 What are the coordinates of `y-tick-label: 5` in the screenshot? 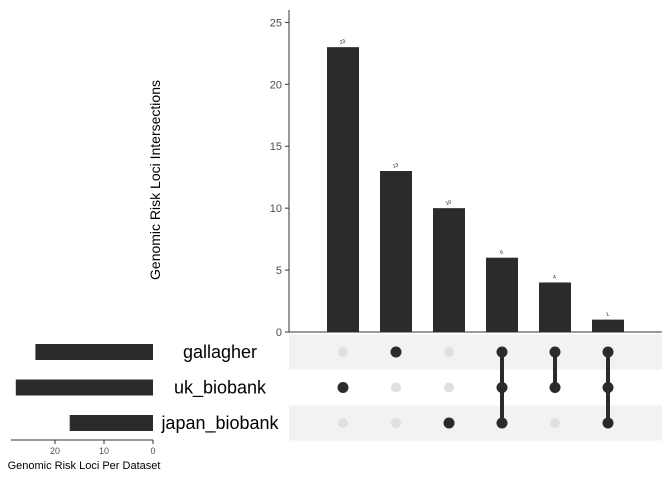 It's located at (279, 271).